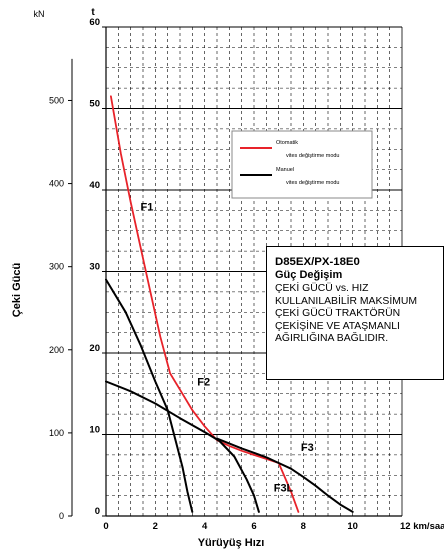  What do you see at coordinates (56, 100) in the screenshot?
I see `kn-tick-label: 500` at bounding box center [56, 100].